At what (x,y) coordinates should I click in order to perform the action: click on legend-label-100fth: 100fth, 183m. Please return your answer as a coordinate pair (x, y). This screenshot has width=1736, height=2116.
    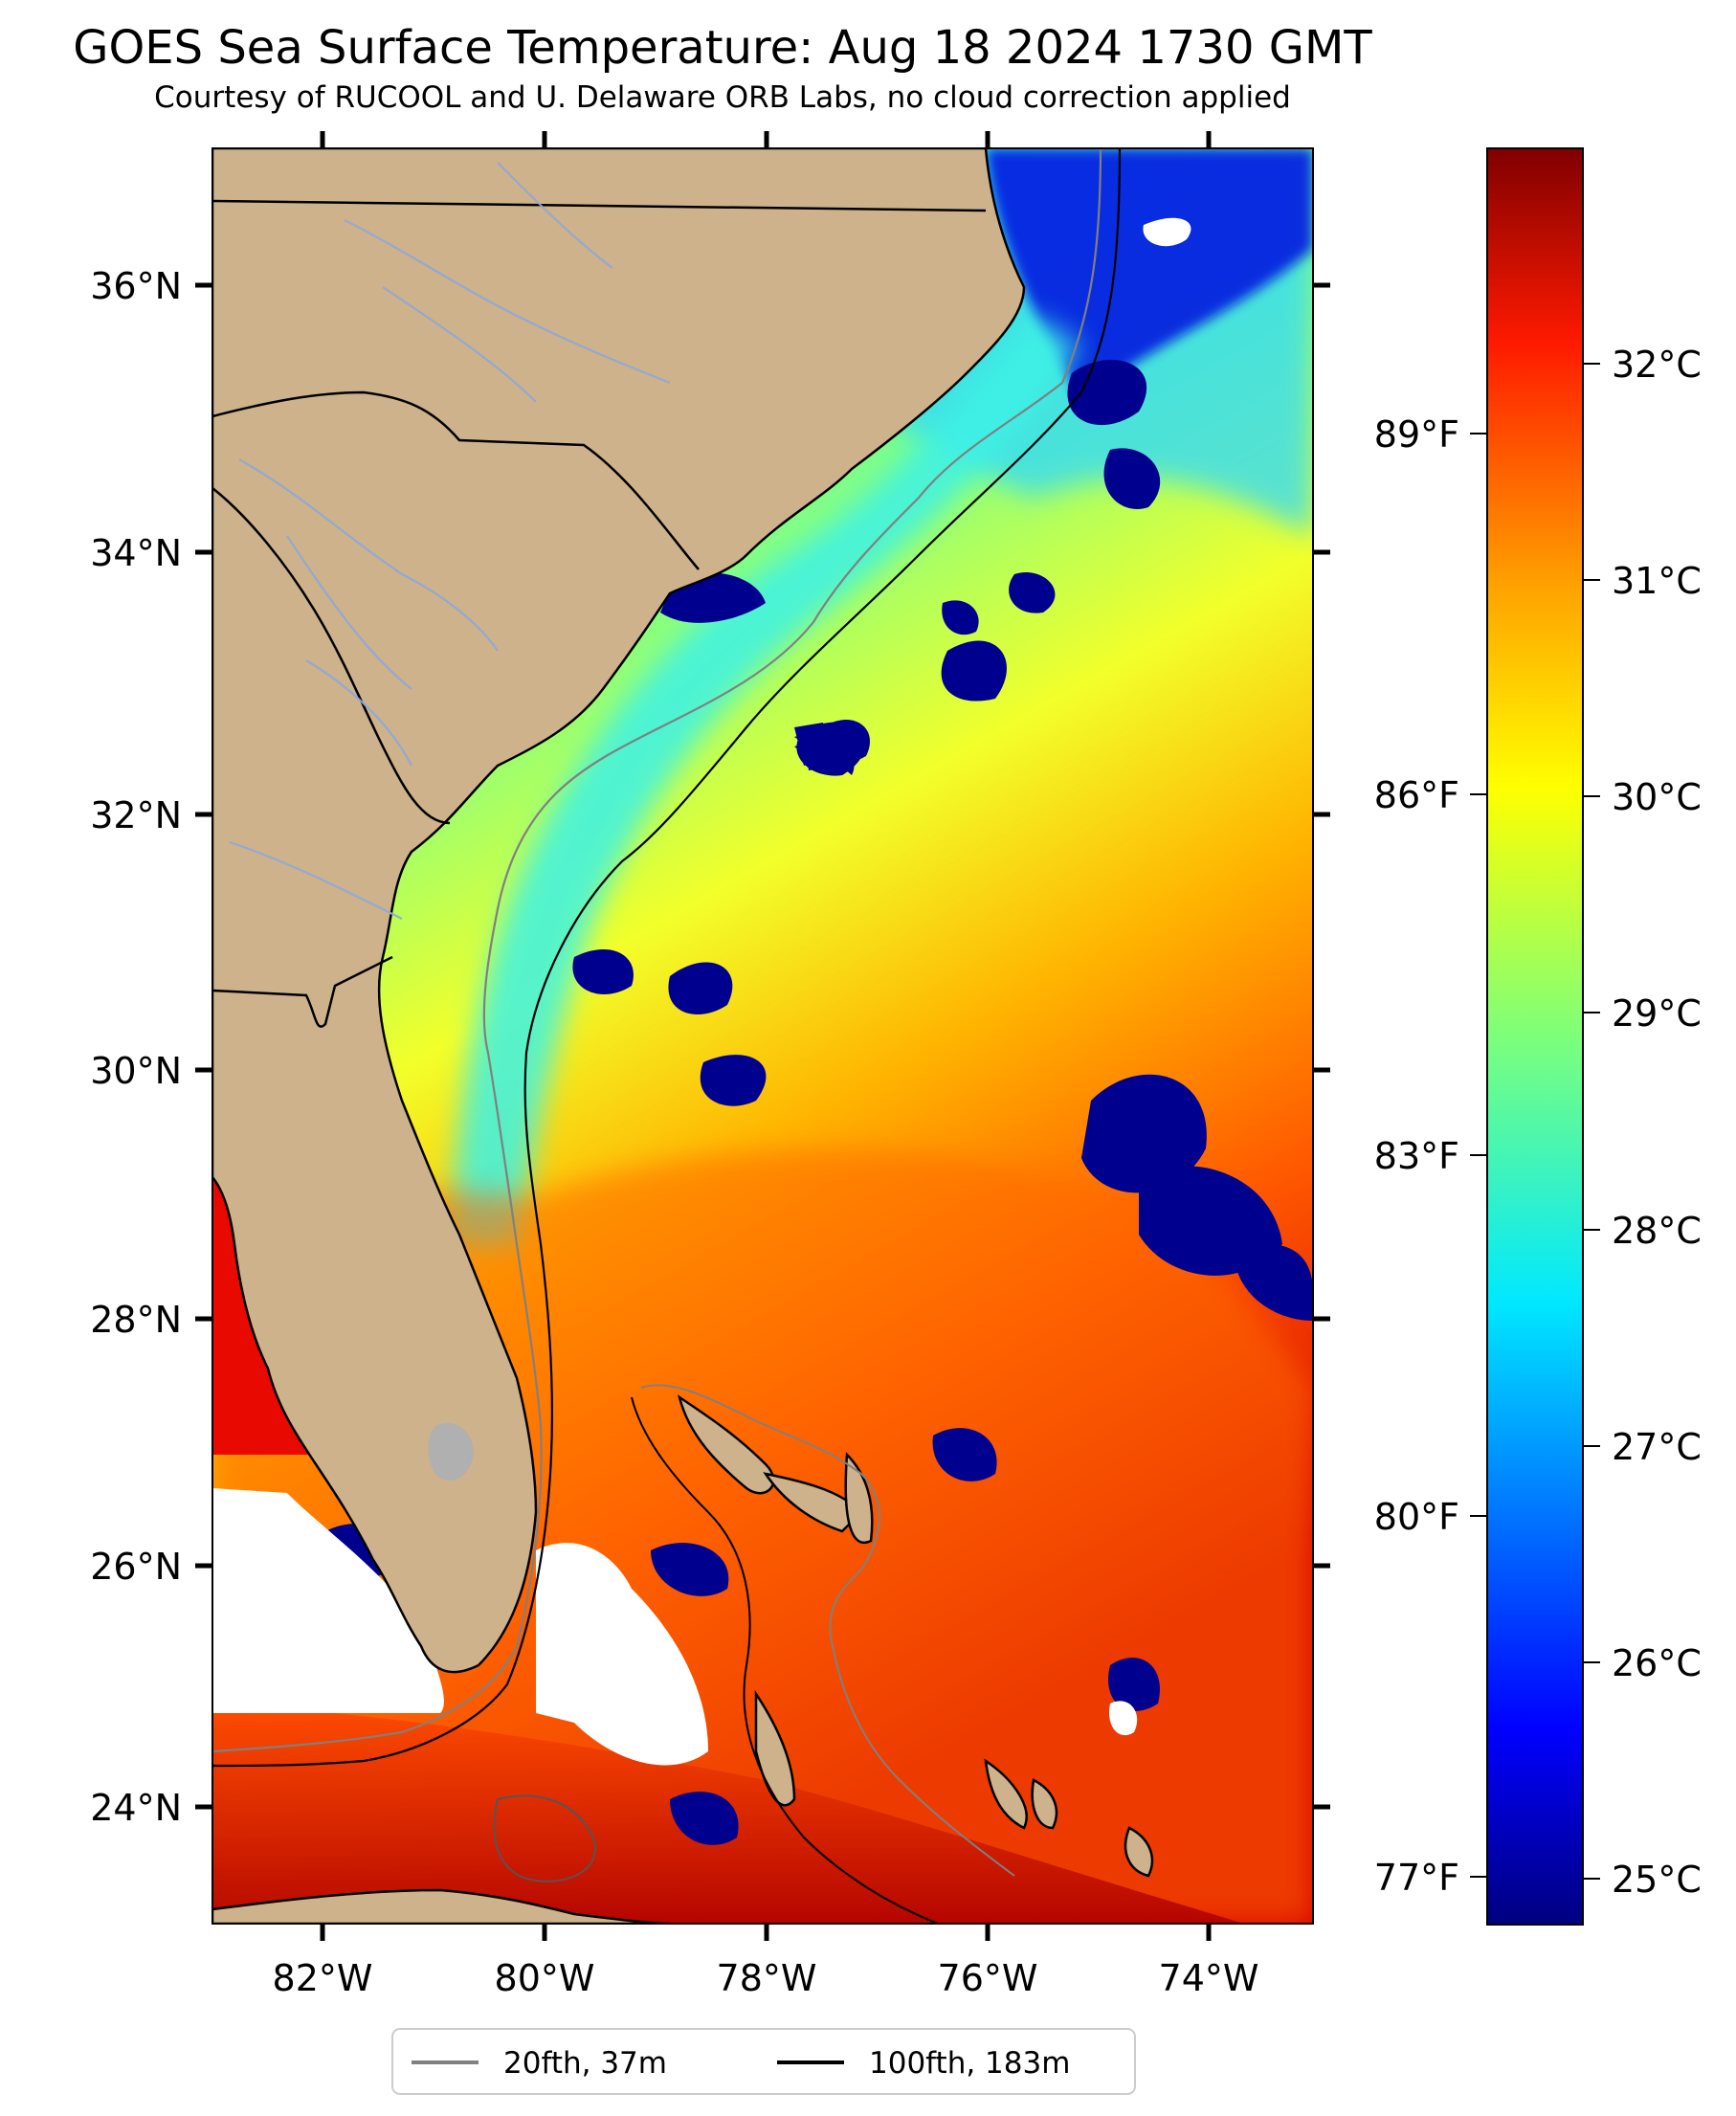
    Looking at the image, I should click on (969, 2063).